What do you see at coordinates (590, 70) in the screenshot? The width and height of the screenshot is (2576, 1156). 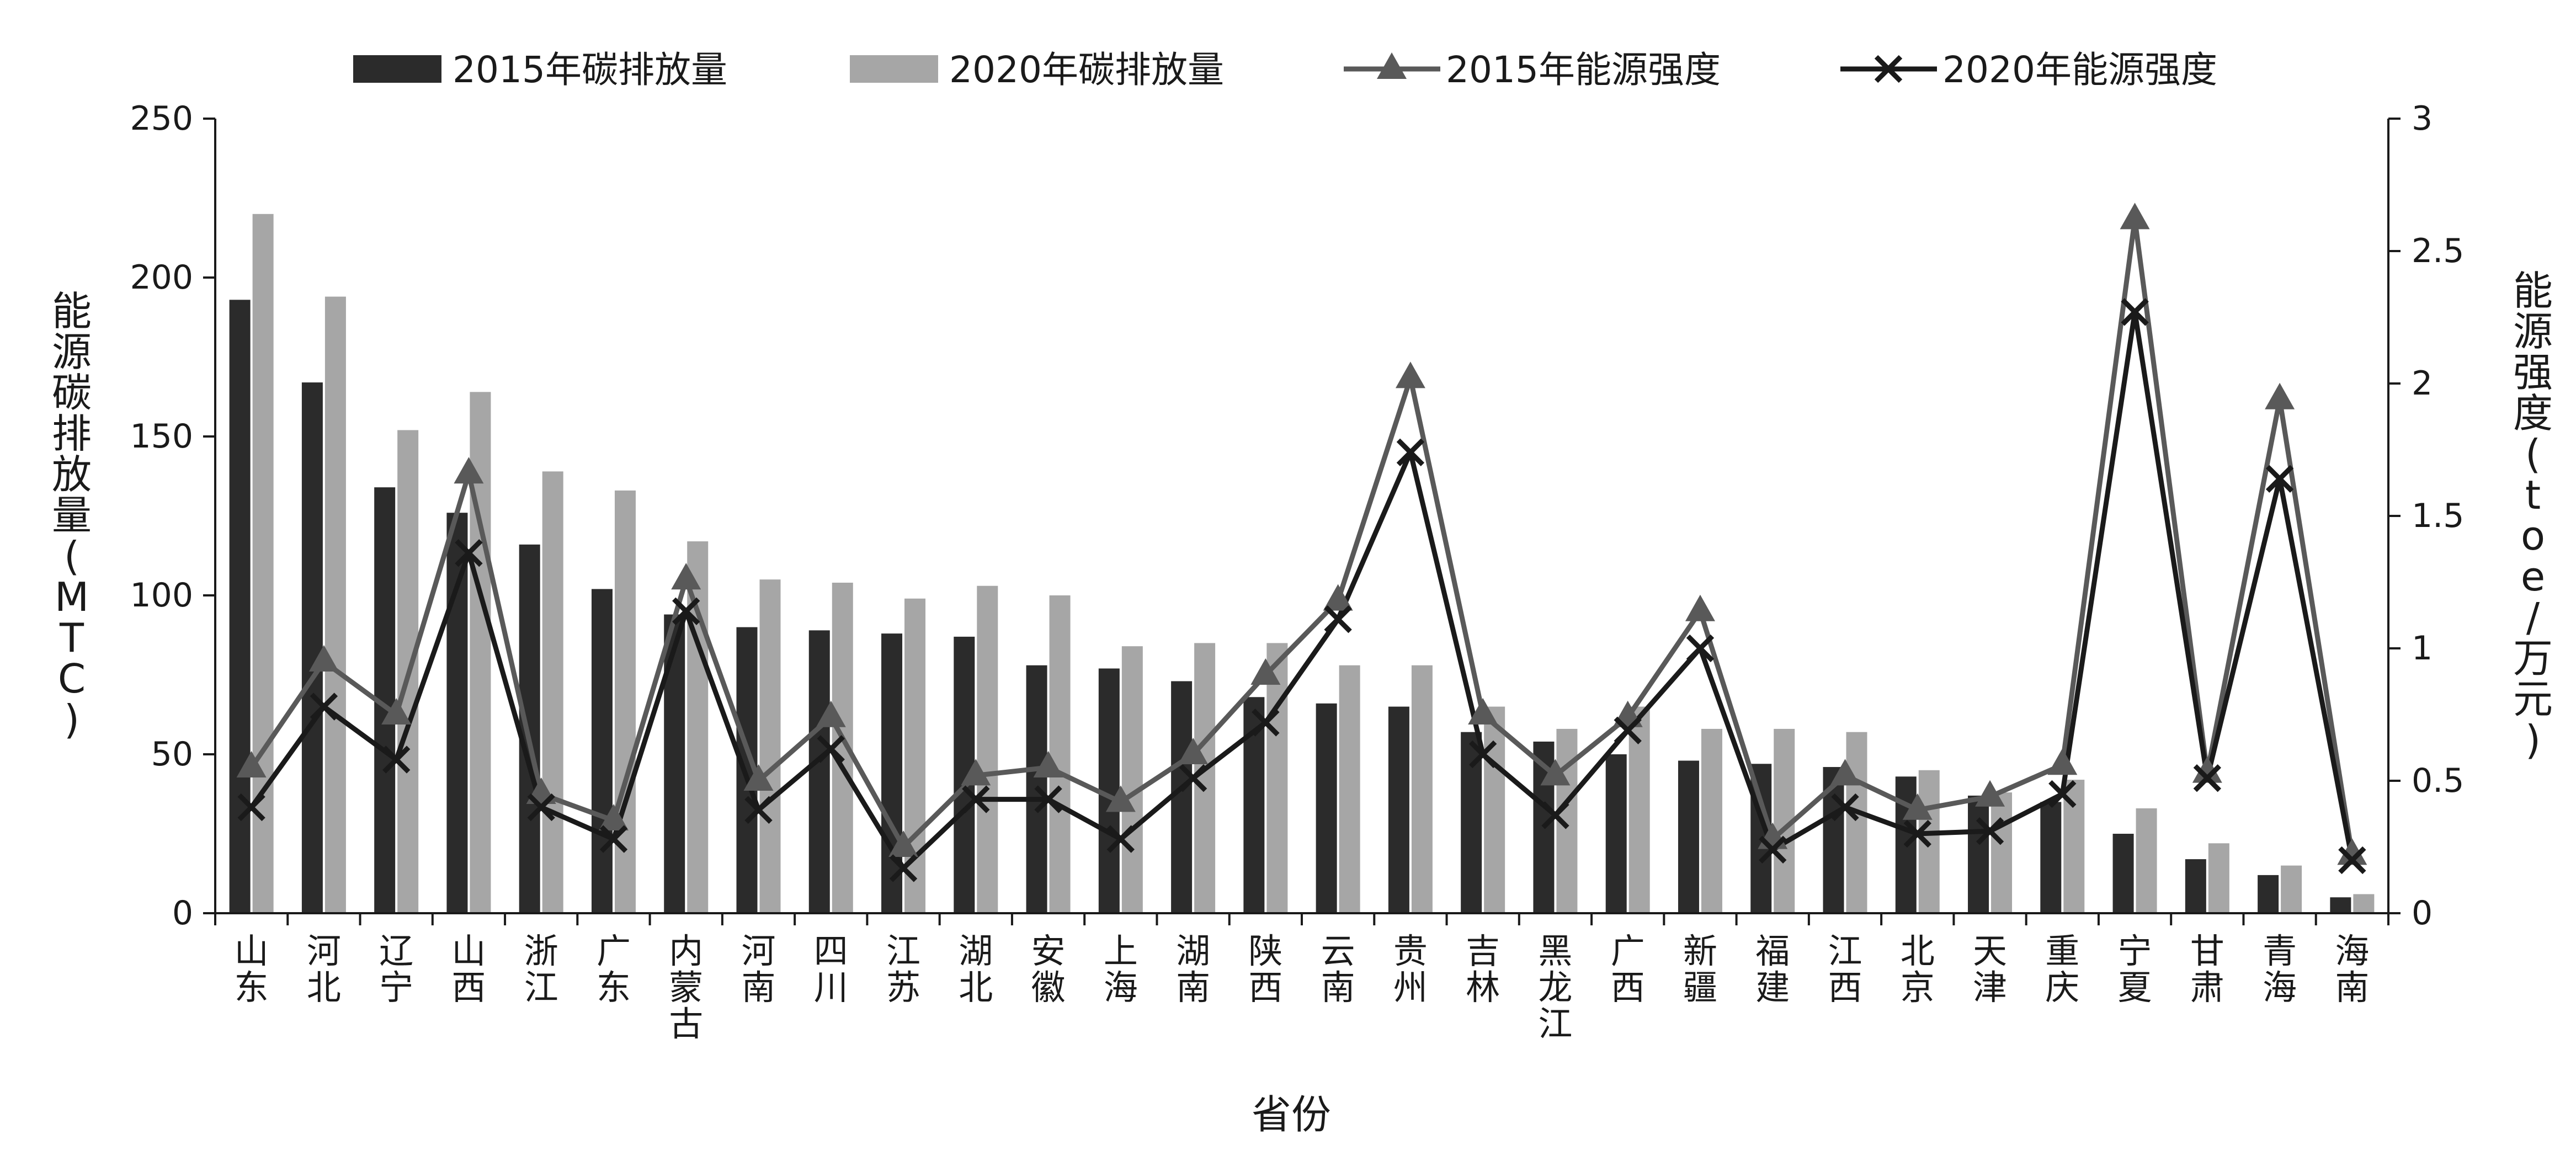 I see `legend-label: 2015年碳排放量` at bounding box center [590, 70].